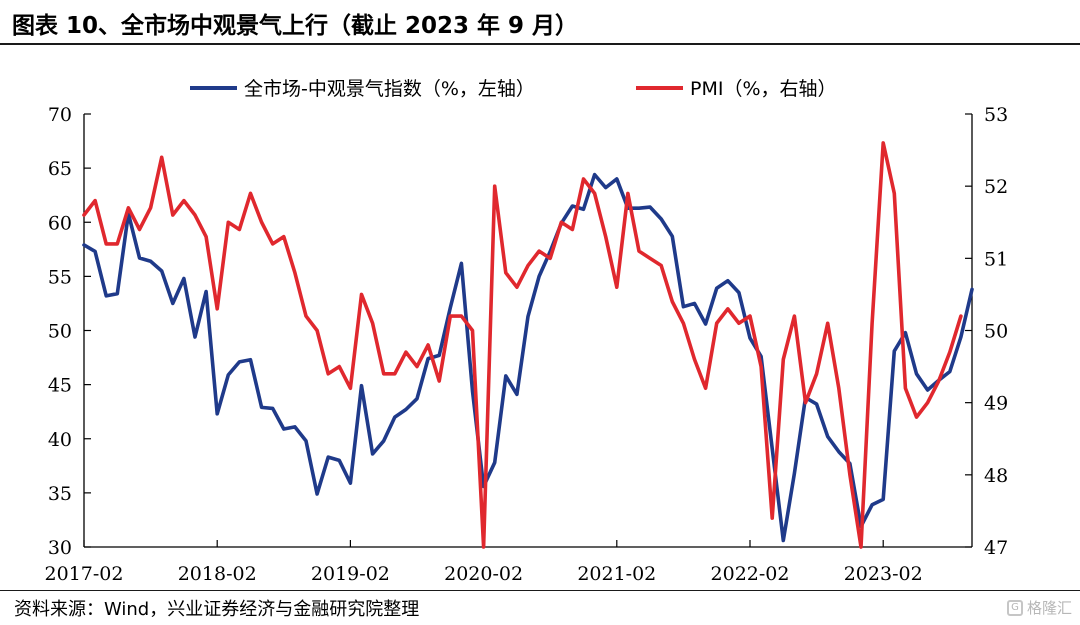  I want to click on x-axis-tick-label: 2018-02, so click(217, 574).